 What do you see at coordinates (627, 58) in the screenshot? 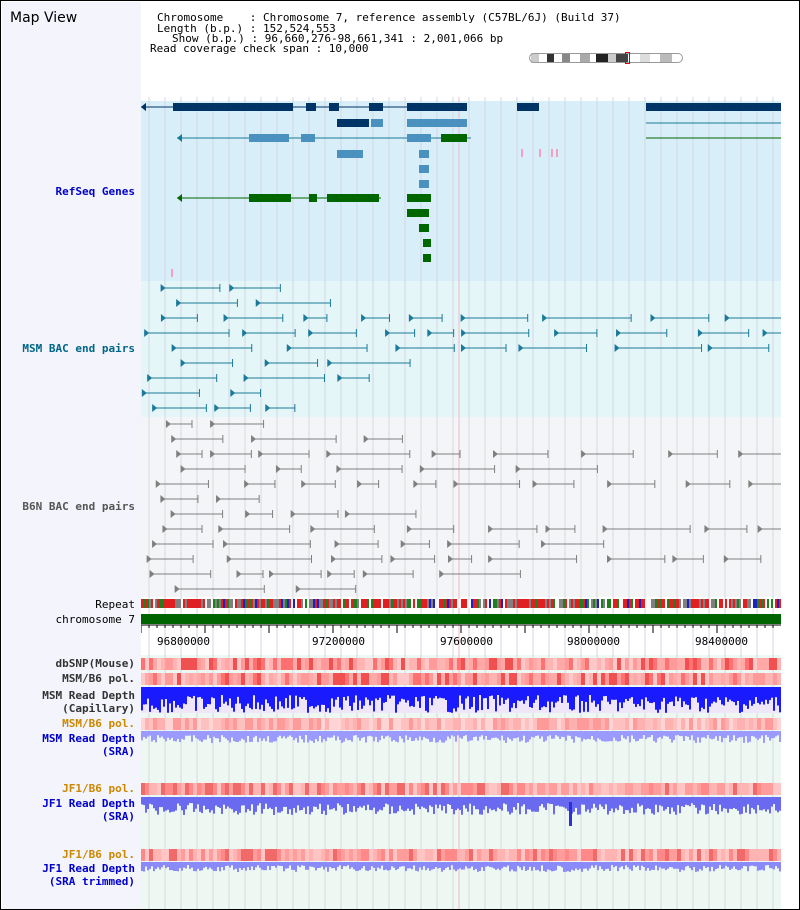
I see `ideogram-position-marker` at bounding box center [627, 58].